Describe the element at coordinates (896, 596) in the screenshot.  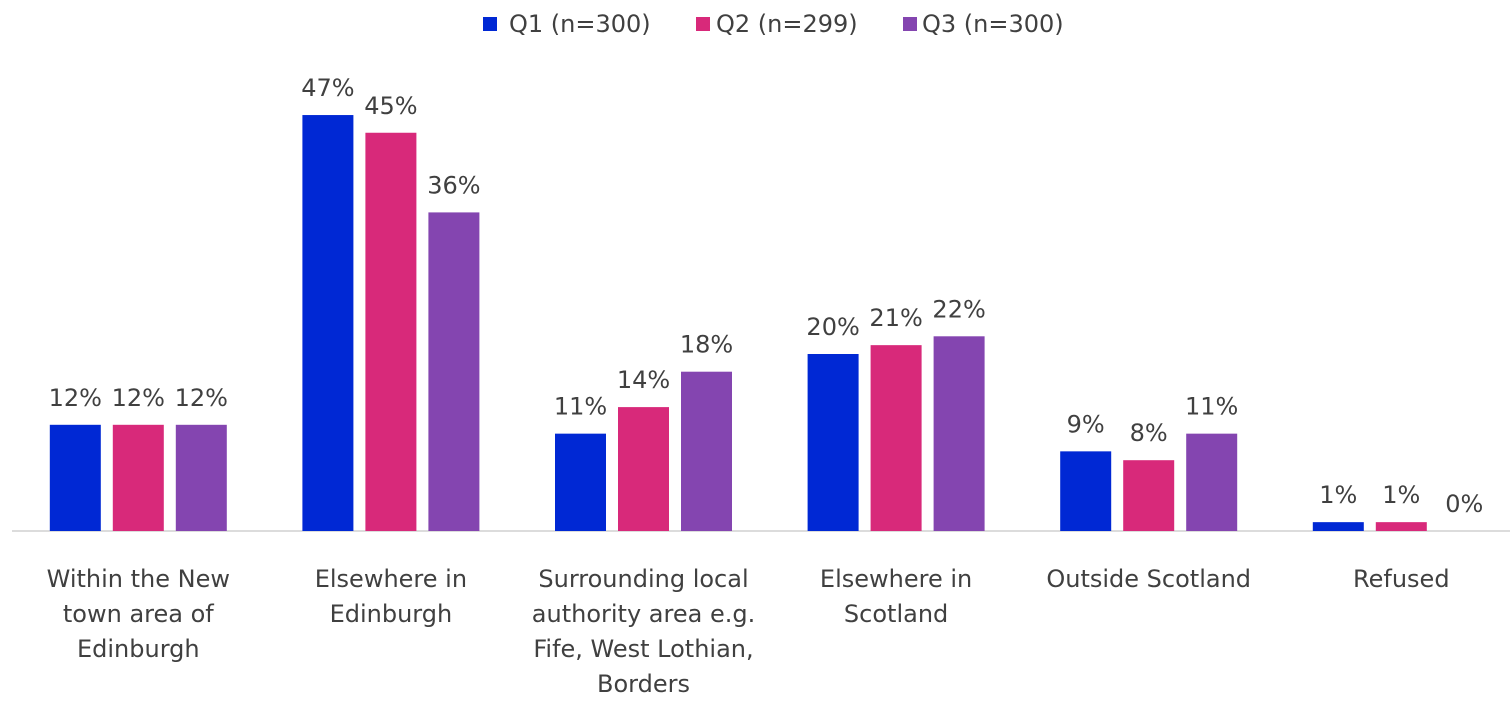
I see `x-tick-label: Elsewhere in Scotland` at that location.